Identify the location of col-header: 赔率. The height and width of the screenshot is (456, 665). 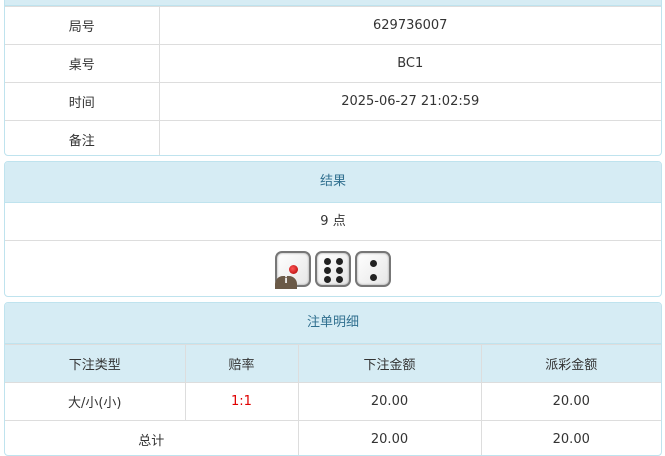
(241, 363).